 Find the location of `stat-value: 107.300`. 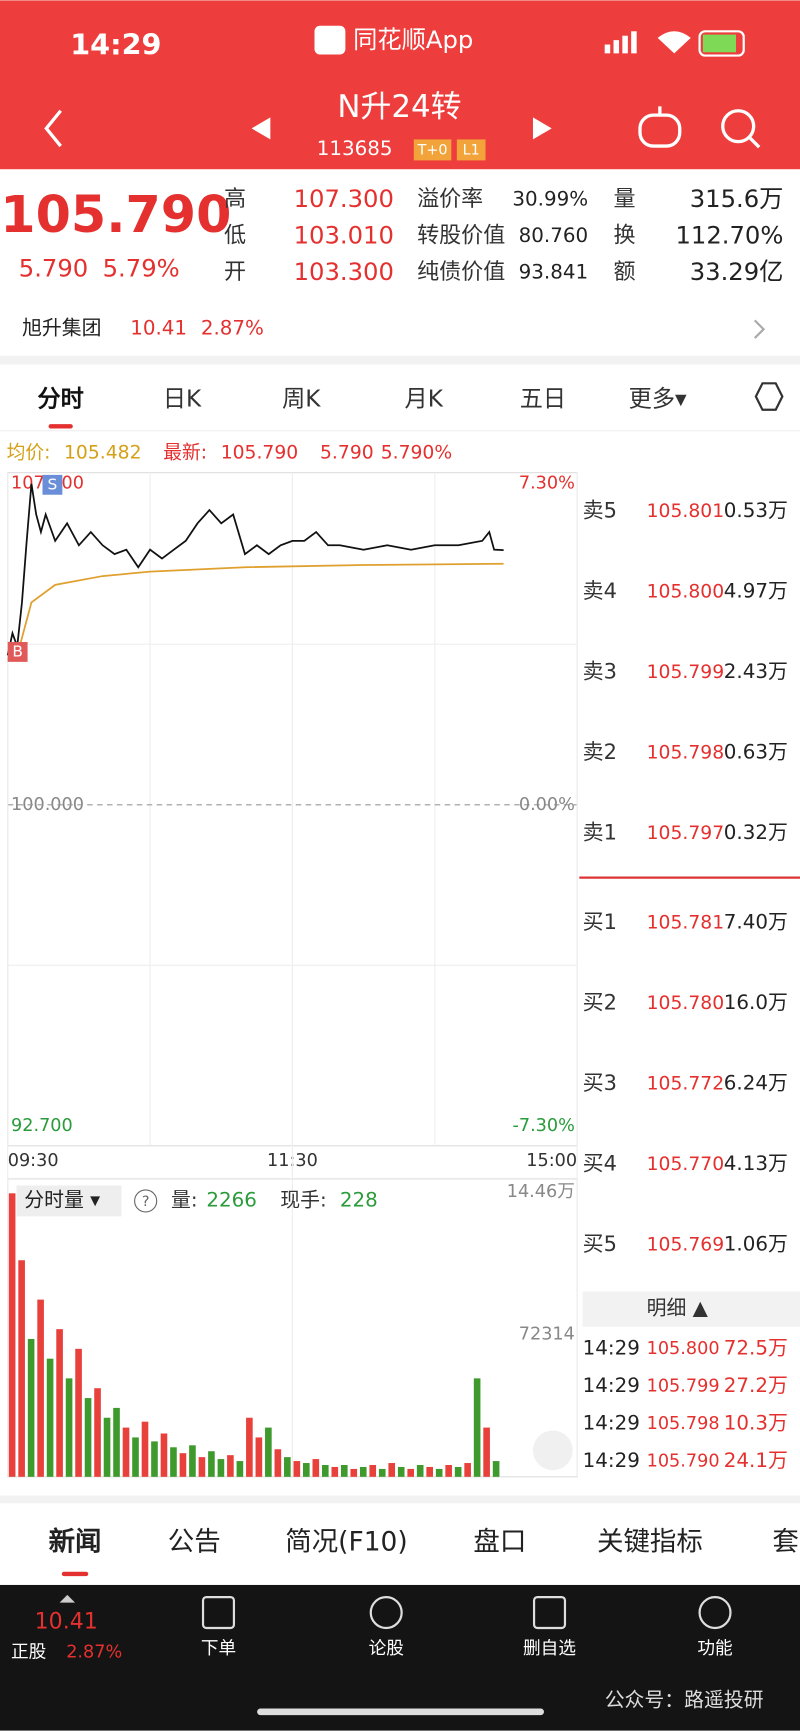

stat-value: 107.300 is located at coordinates (344, 198).